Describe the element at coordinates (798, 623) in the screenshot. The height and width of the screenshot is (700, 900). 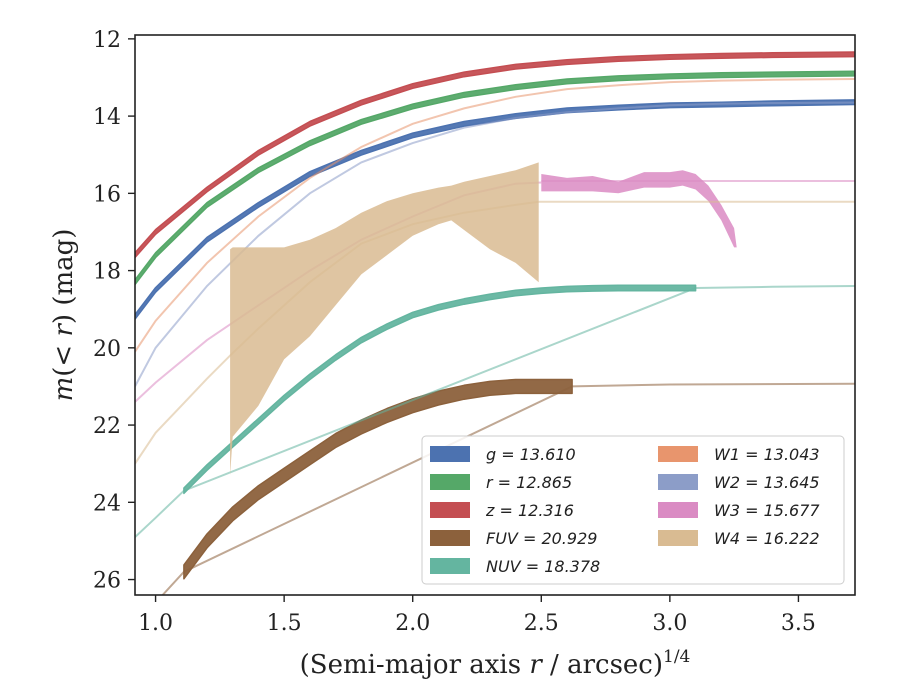
I see `x-tick-label: 3.5` at that location.